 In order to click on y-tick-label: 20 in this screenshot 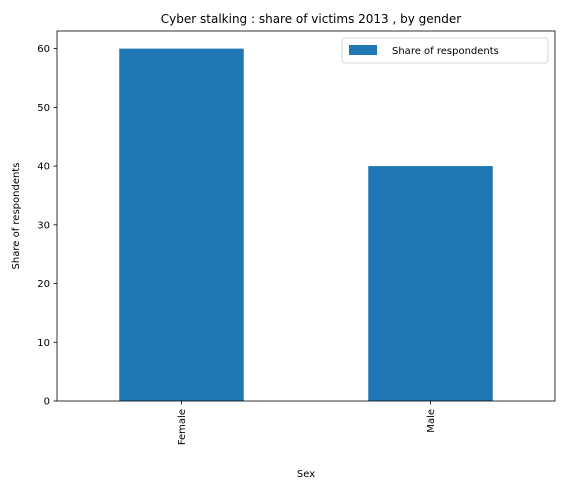, I will do `click(43, 284)`.